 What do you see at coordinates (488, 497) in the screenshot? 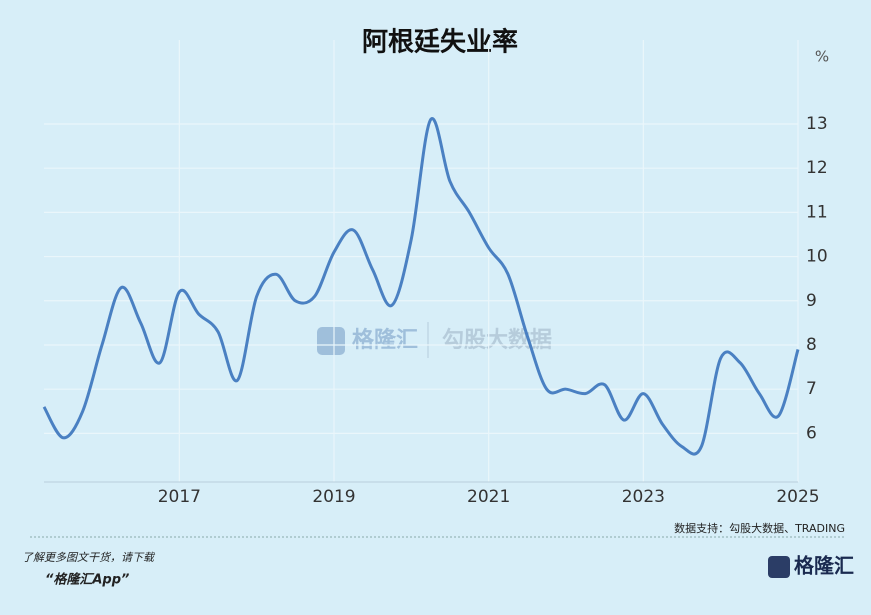
I see `x-tick-label: 2021` at bounding box center [488, 497].